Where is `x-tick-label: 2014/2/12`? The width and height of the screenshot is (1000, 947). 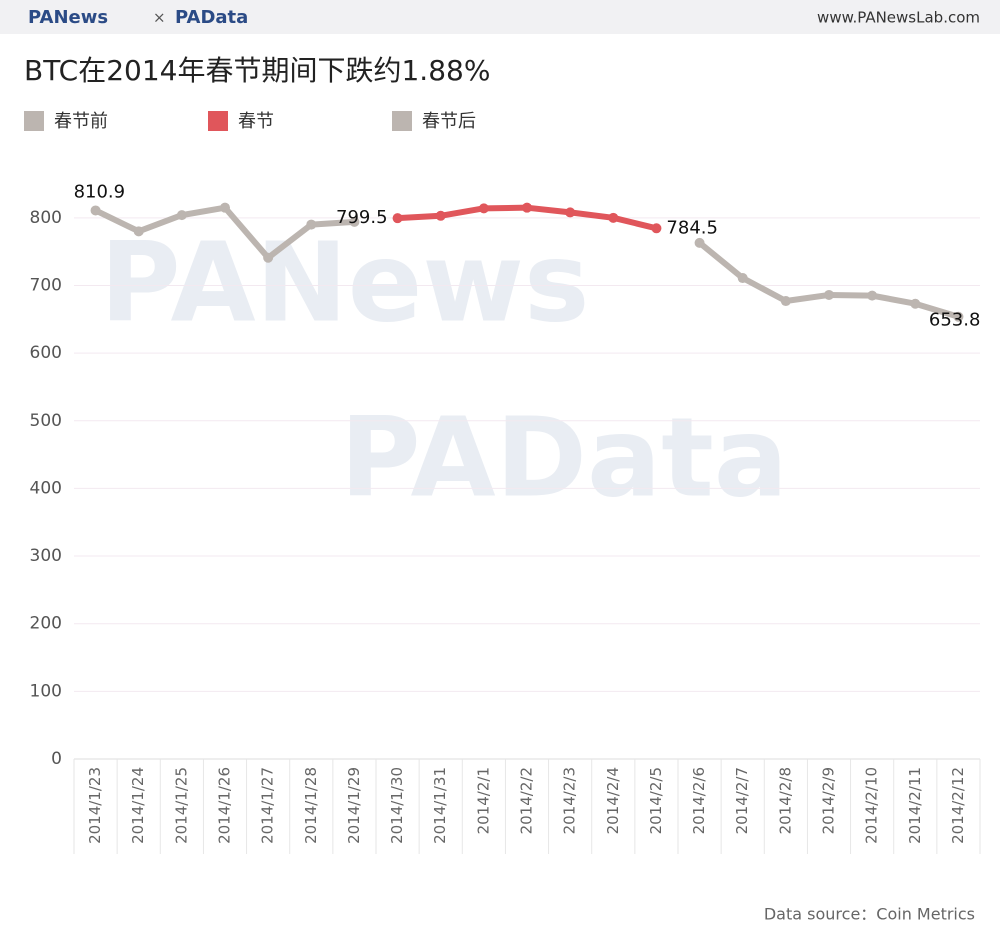
x-tick-label: 2014/2/12 is located at coordinates (958, 805).